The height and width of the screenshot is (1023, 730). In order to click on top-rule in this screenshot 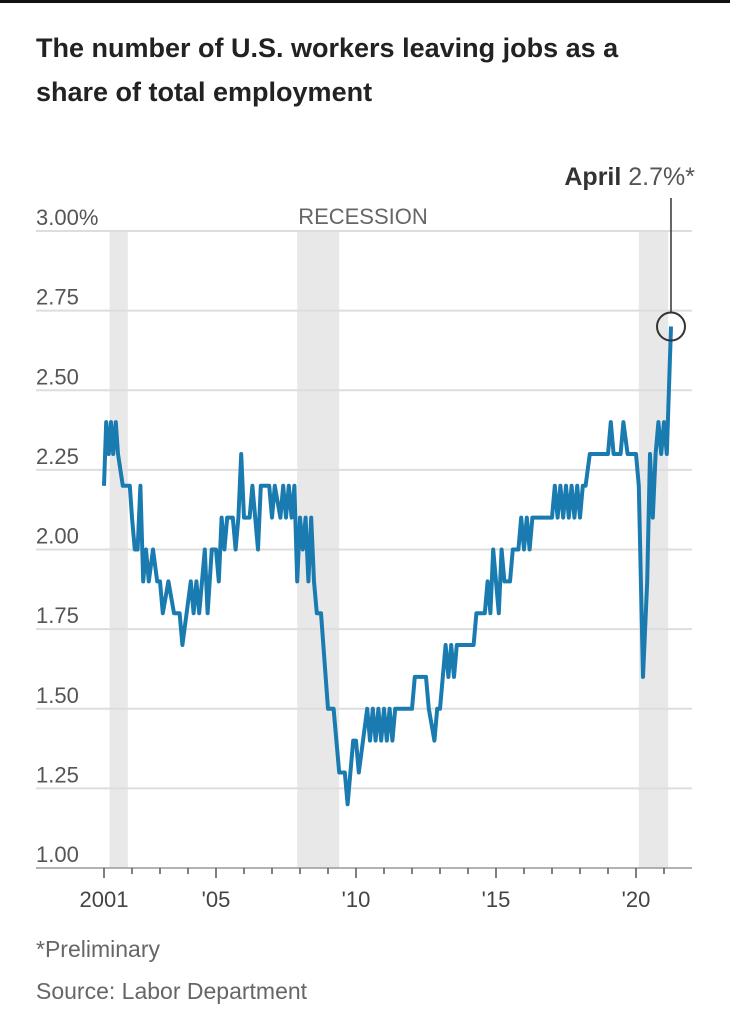, I will do `click(365, 1)`.